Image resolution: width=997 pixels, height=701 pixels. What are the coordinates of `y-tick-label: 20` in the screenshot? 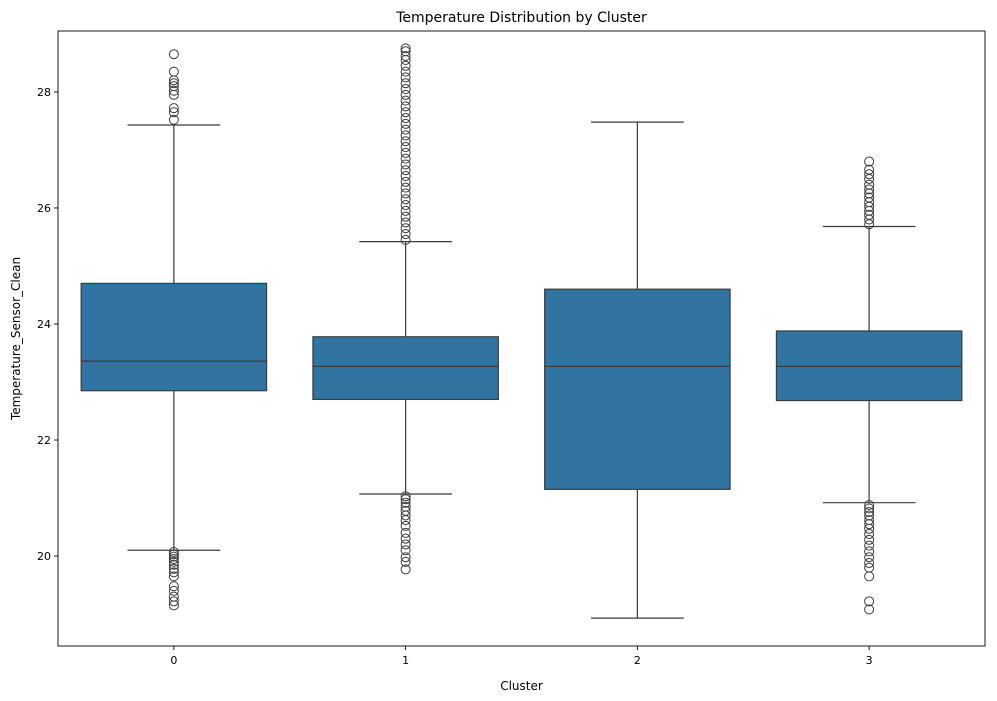 It's located at (44, 556).